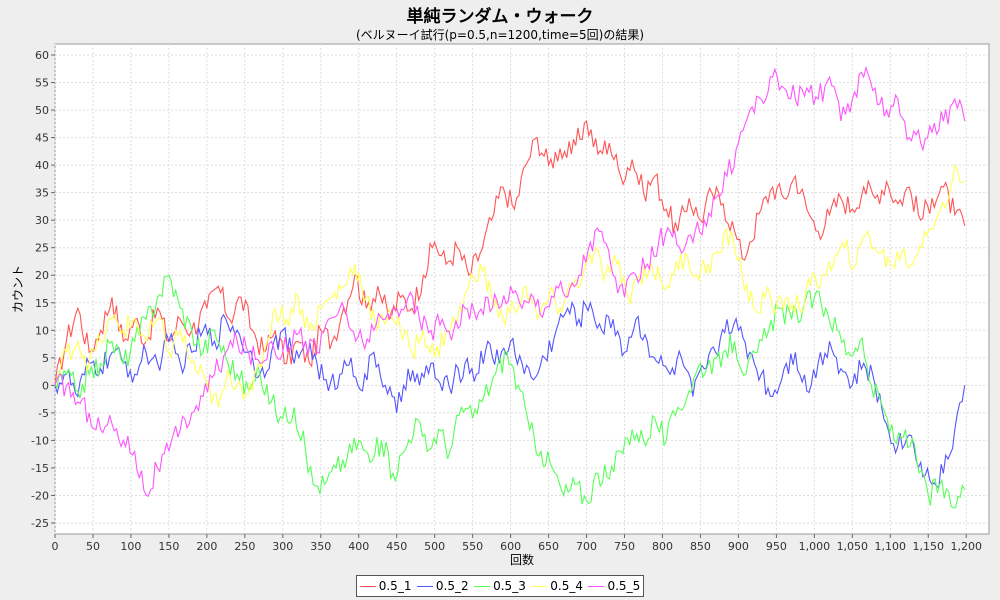 Image resolution: width=1000 pixels, height=600 pixels. What do you see at coordinates (40, 495) in the screenshot?
I see `y-tick-label: -20` at bounding box center [40, 495].